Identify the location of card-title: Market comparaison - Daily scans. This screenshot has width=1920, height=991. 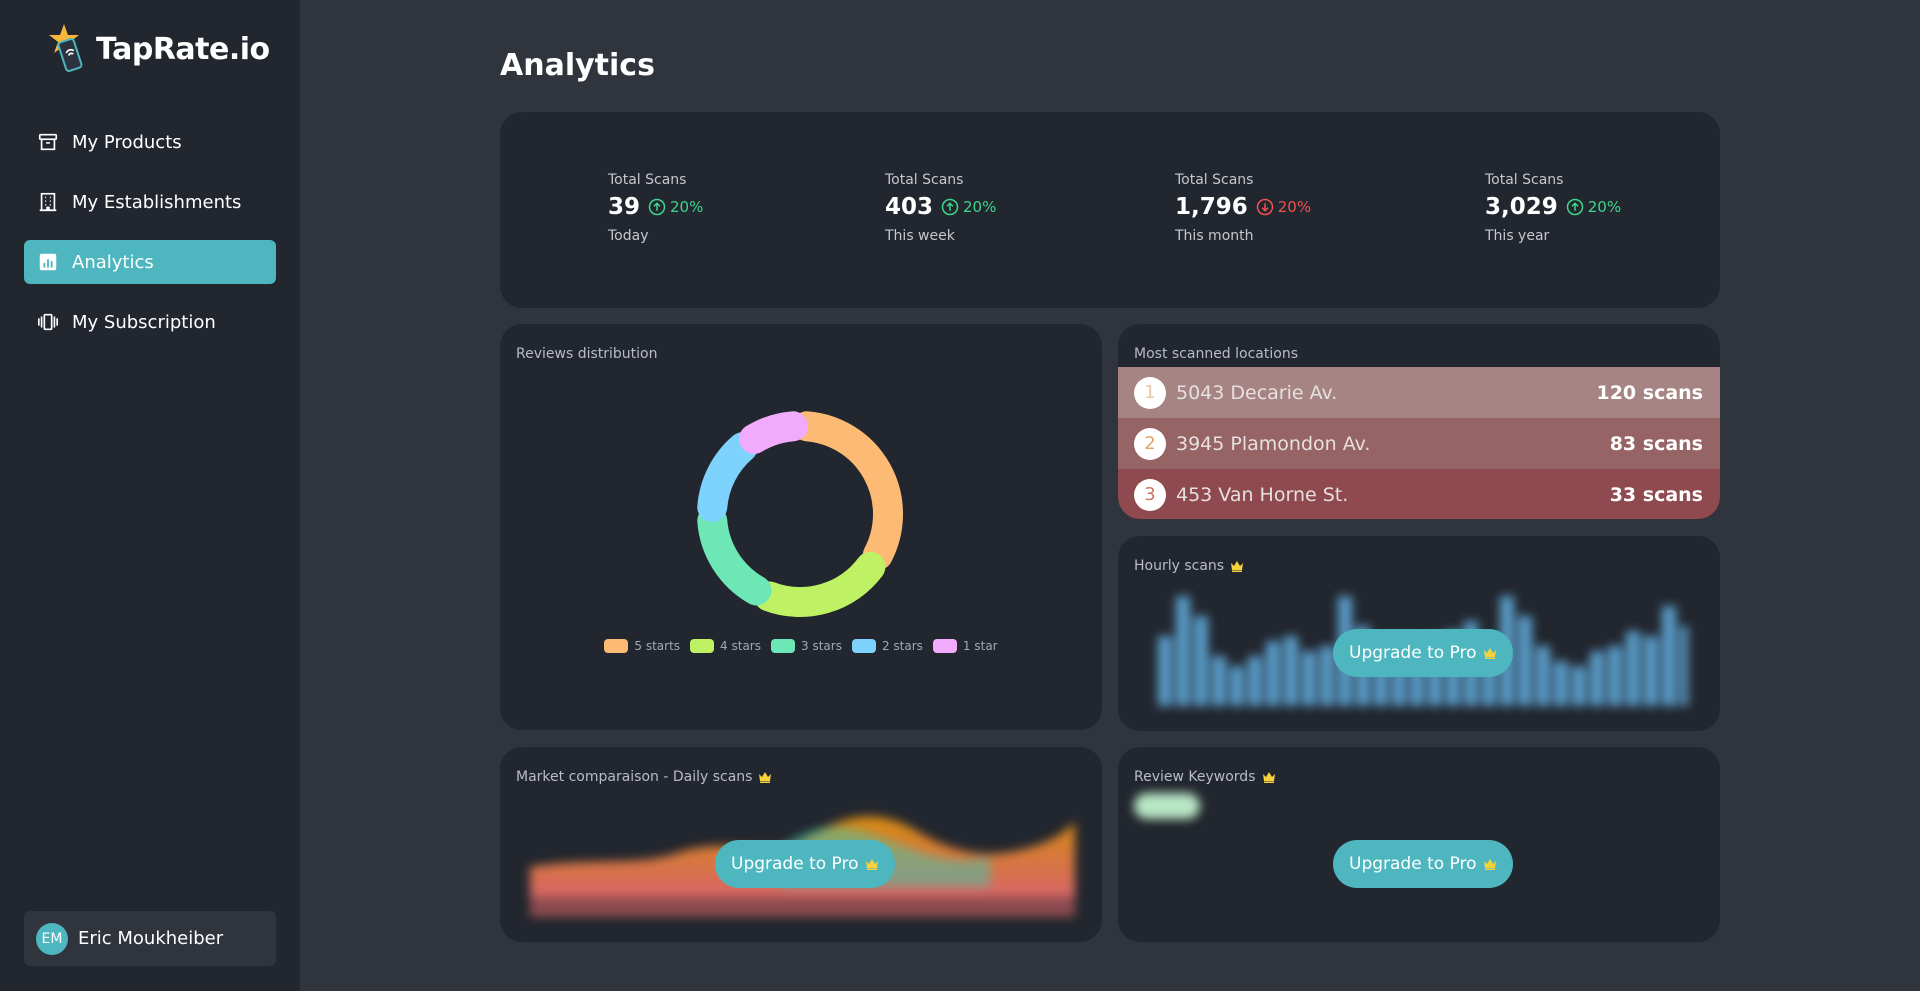
(644, 777).